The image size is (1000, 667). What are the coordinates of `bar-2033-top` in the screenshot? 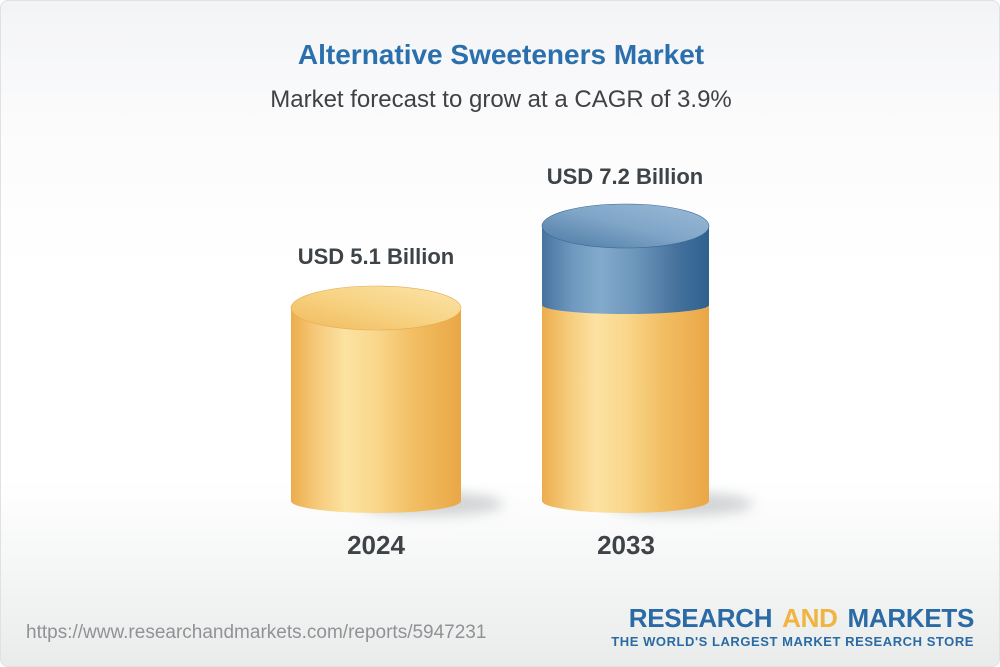 It's located at (625, 226).